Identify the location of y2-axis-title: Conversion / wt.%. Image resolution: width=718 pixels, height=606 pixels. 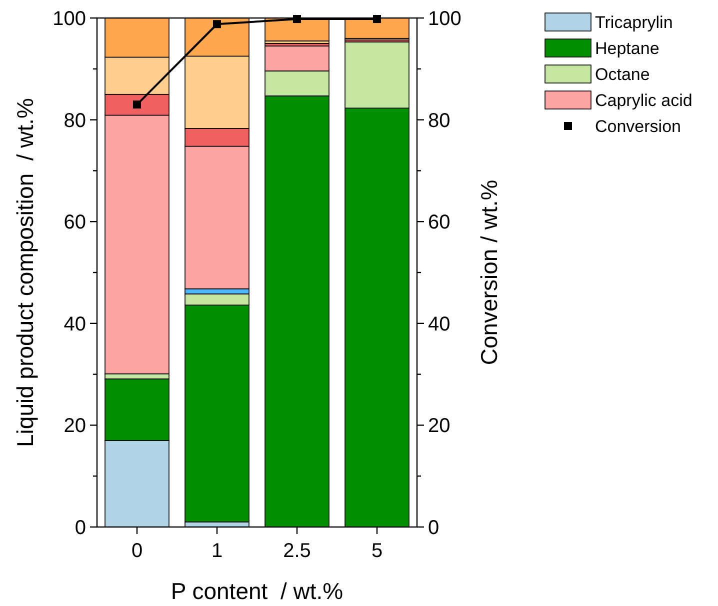
(489, 273).